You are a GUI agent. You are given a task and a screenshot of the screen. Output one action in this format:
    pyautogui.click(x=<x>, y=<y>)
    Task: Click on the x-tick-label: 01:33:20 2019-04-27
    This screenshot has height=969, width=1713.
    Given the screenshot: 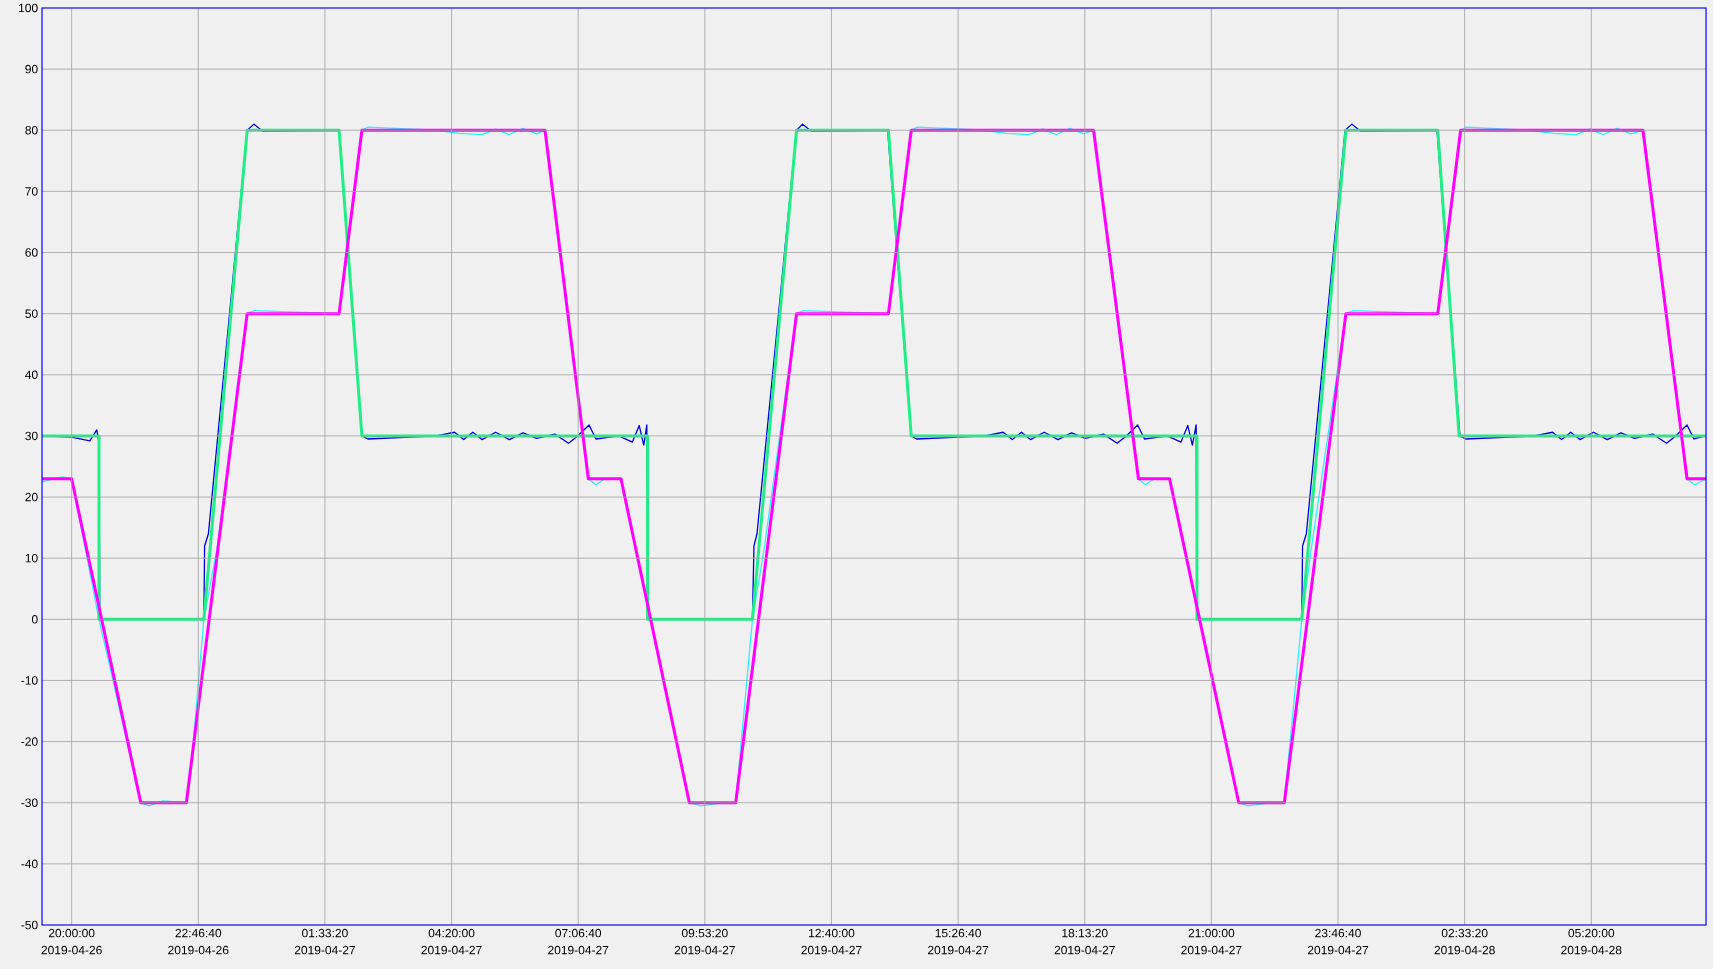 What is the action you would take?
    pyautogui.click(x=324, y=941)
    